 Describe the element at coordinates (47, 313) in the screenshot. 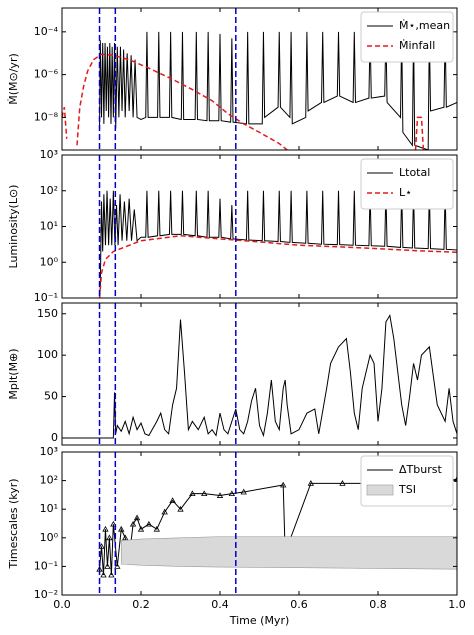

I see `y-tick-label: 150` at that location.